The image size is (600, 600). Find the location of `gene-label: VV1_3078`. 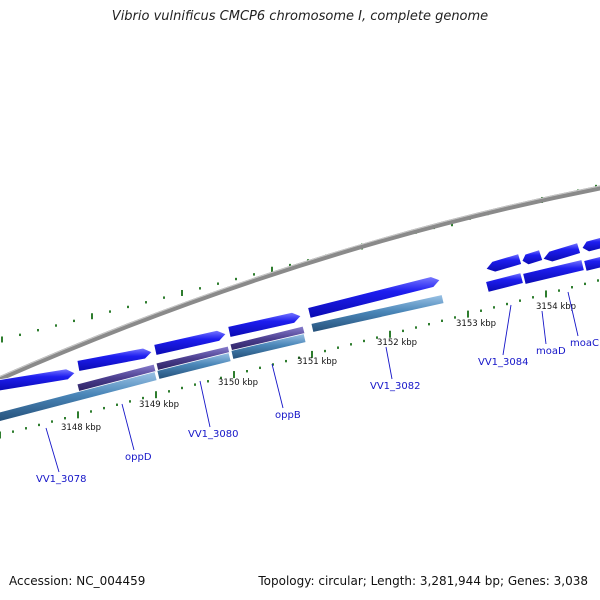

gene-label: VV1_3078 is located at coordinates (61, 479).